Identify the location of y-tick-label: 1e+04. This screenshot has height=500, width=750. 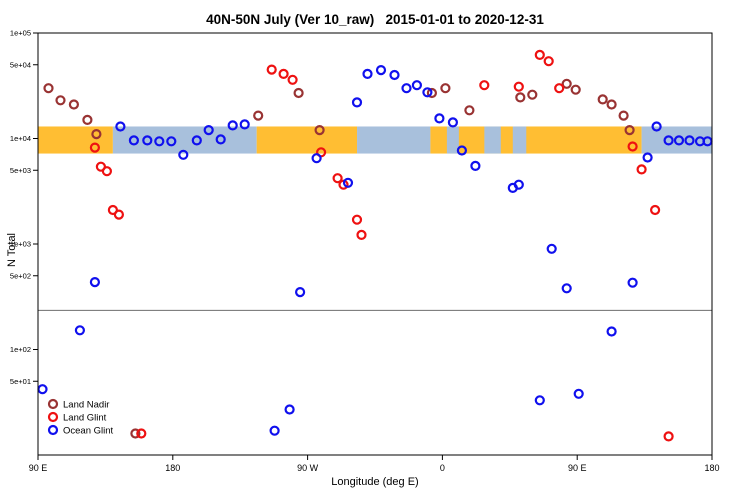
(20, 138).